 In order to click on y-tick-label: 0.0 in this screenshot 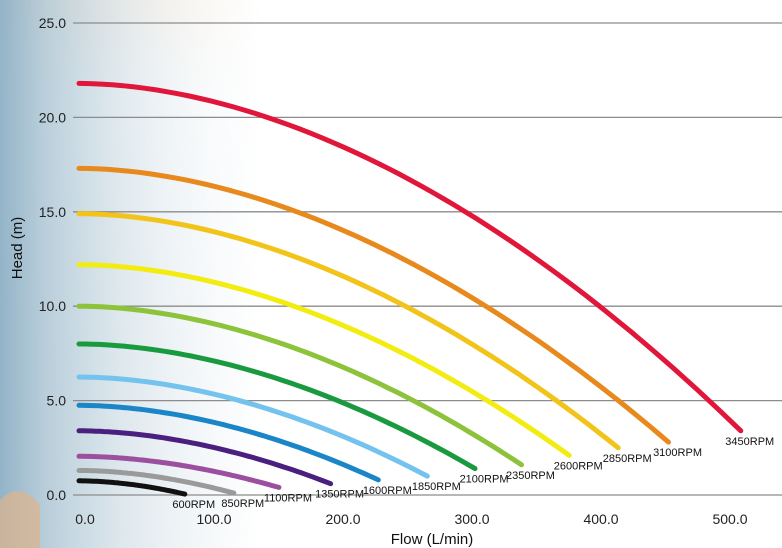, I will do `click(57, 495)`.